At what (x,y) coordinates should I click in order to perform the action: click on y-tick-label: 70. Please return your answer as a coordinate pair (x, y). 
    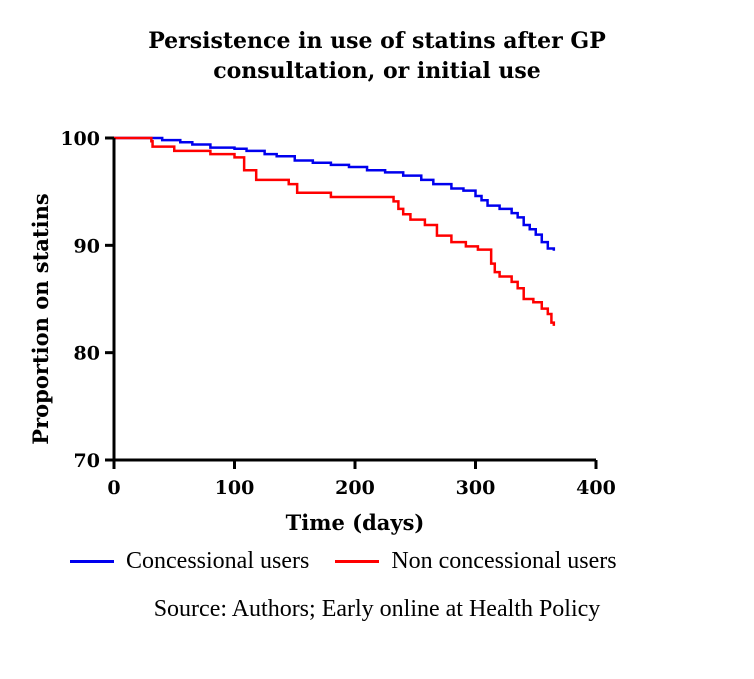
    Looking at the image, I should click on (87, 461).